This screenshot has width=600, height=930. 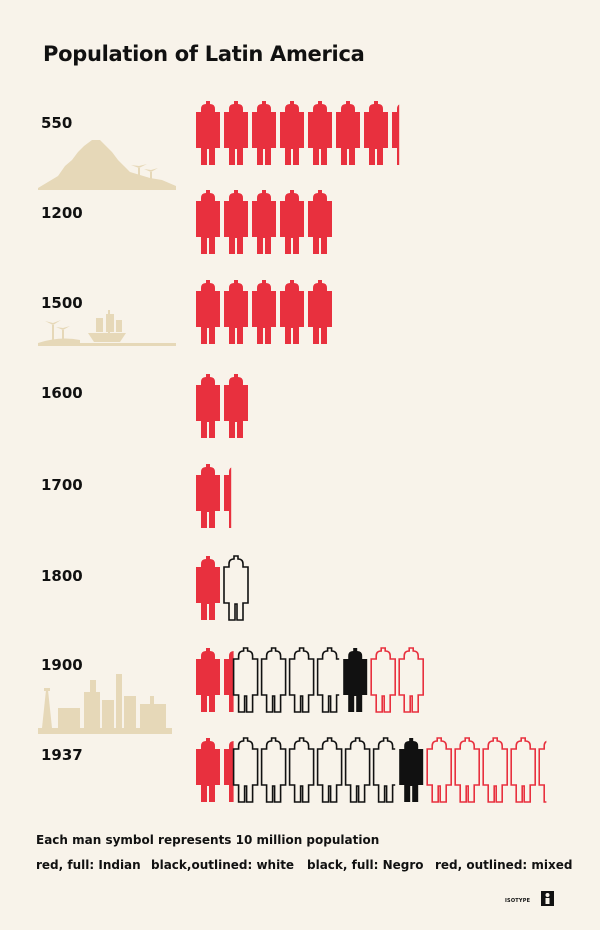 I want to click on year-label-1200: 1200, so click(x=62, y=213).